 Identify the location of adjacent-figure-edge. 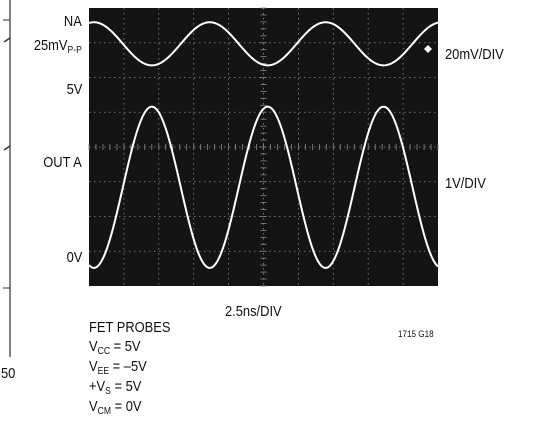
(7, 178).